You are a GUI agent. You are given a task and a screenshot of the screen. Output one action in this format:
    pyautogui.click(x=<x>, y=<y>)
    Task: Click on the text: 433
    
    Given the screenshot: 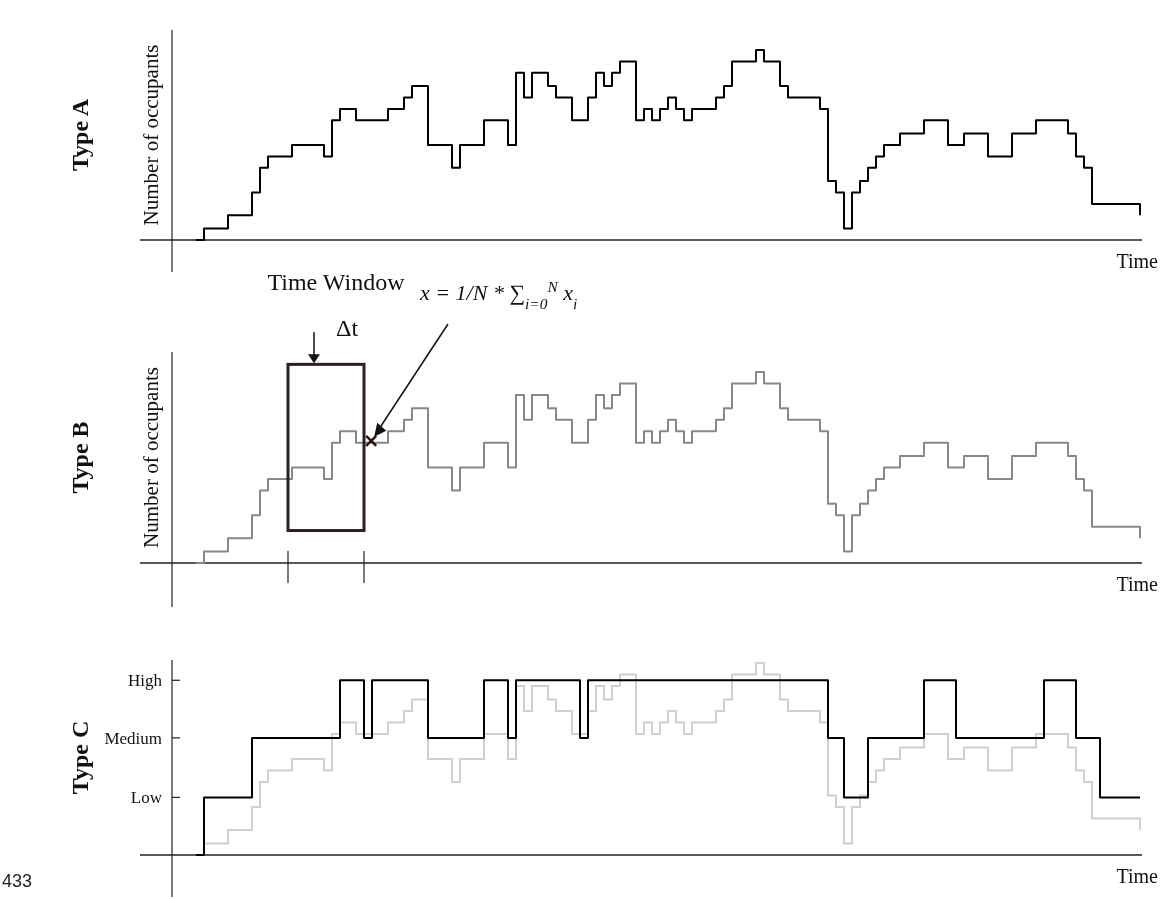 What is the action you would take?
    pyautogui.click(x=17, y=881)
    